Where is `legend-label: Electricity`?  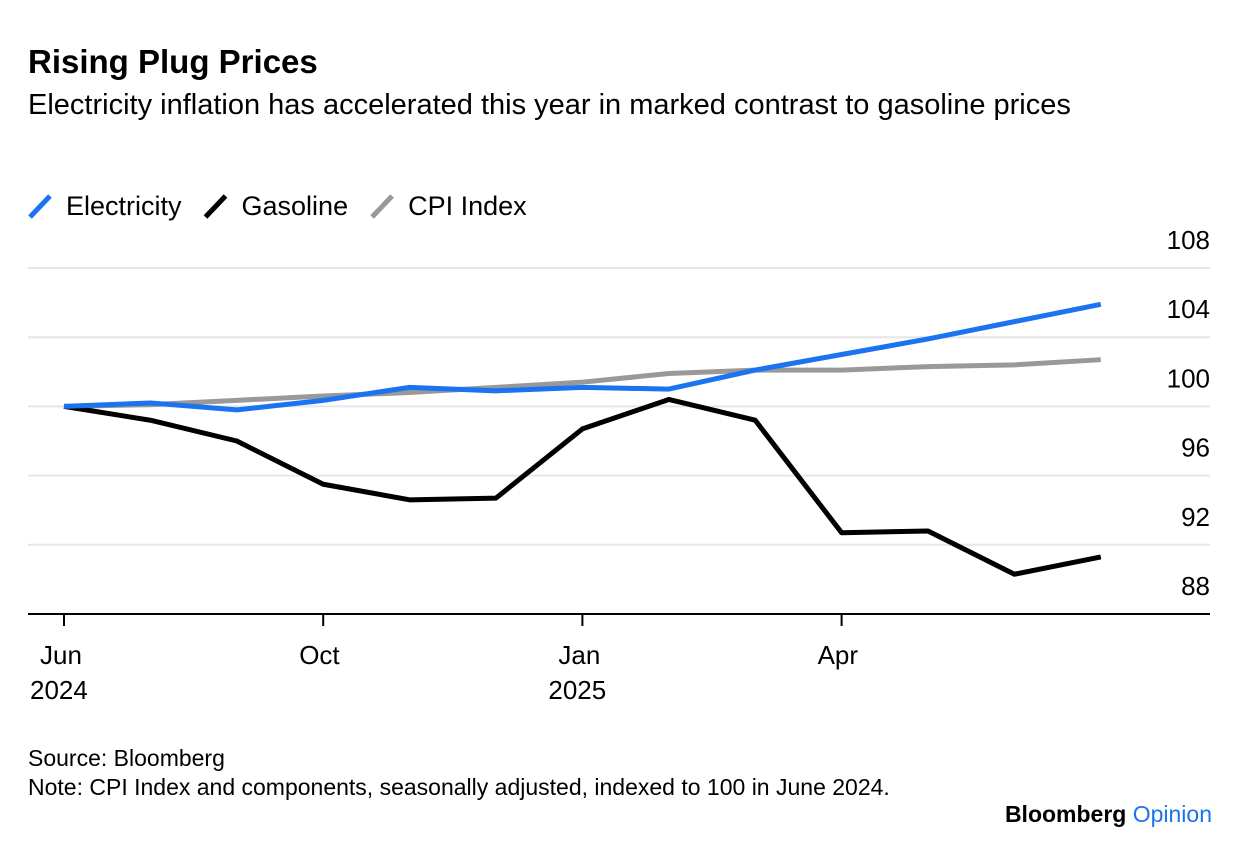
legend-label: Electricity is located at coordinates (124, 206).